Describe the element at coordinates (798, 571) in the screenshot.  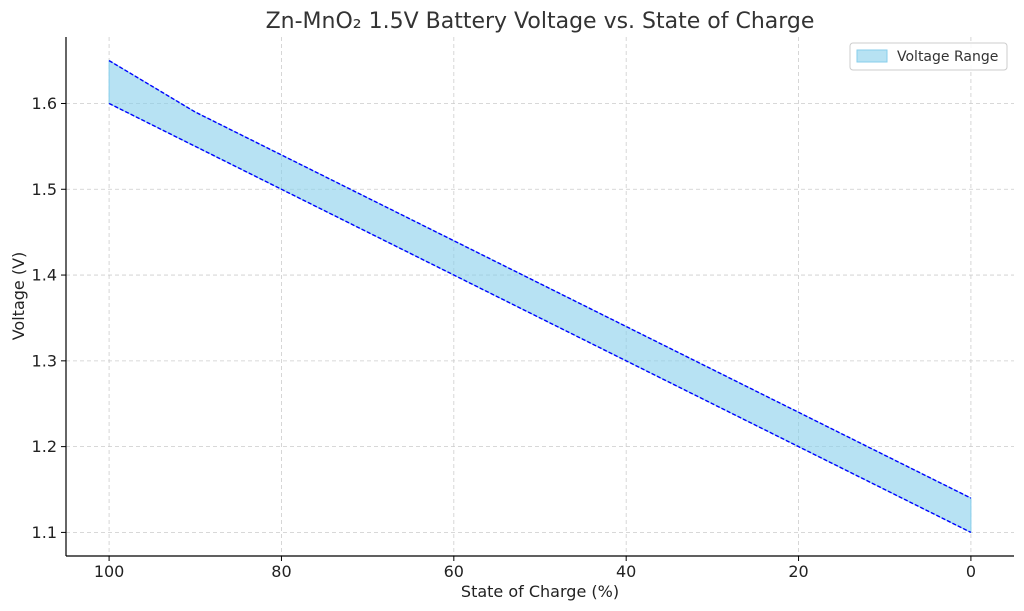
I see `x-tick-label: 20` at that location.